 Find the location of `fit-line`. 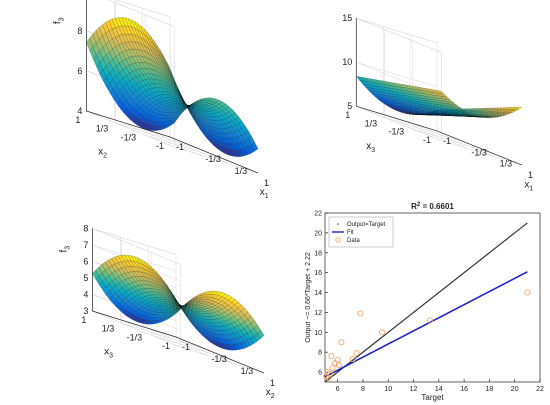

fit-line is located at coordinates (426, 324).